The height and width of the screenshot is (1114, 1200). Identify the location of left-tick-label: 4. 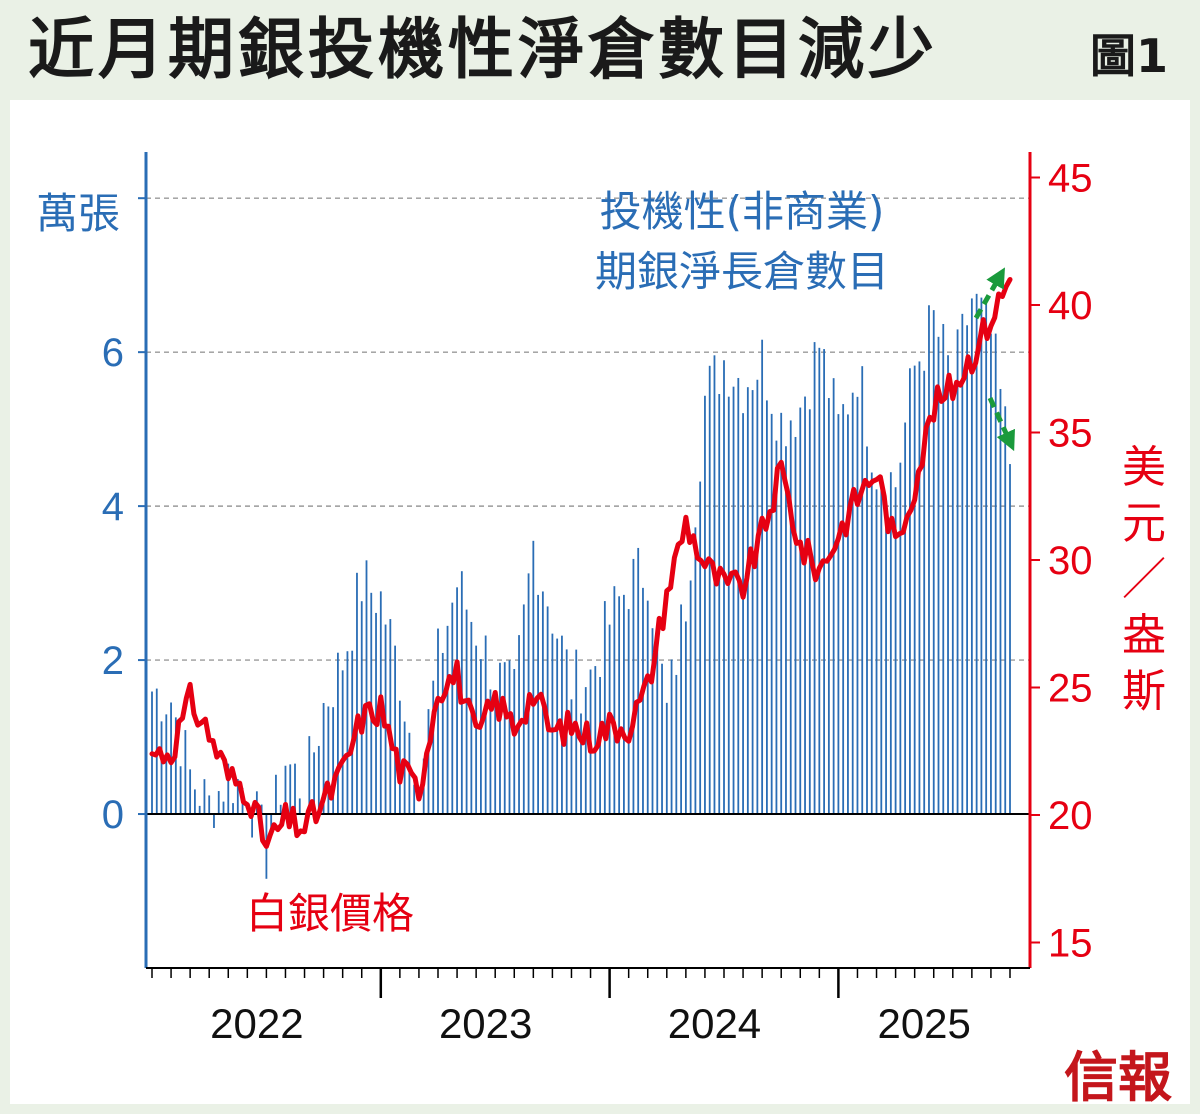
(113, 507).